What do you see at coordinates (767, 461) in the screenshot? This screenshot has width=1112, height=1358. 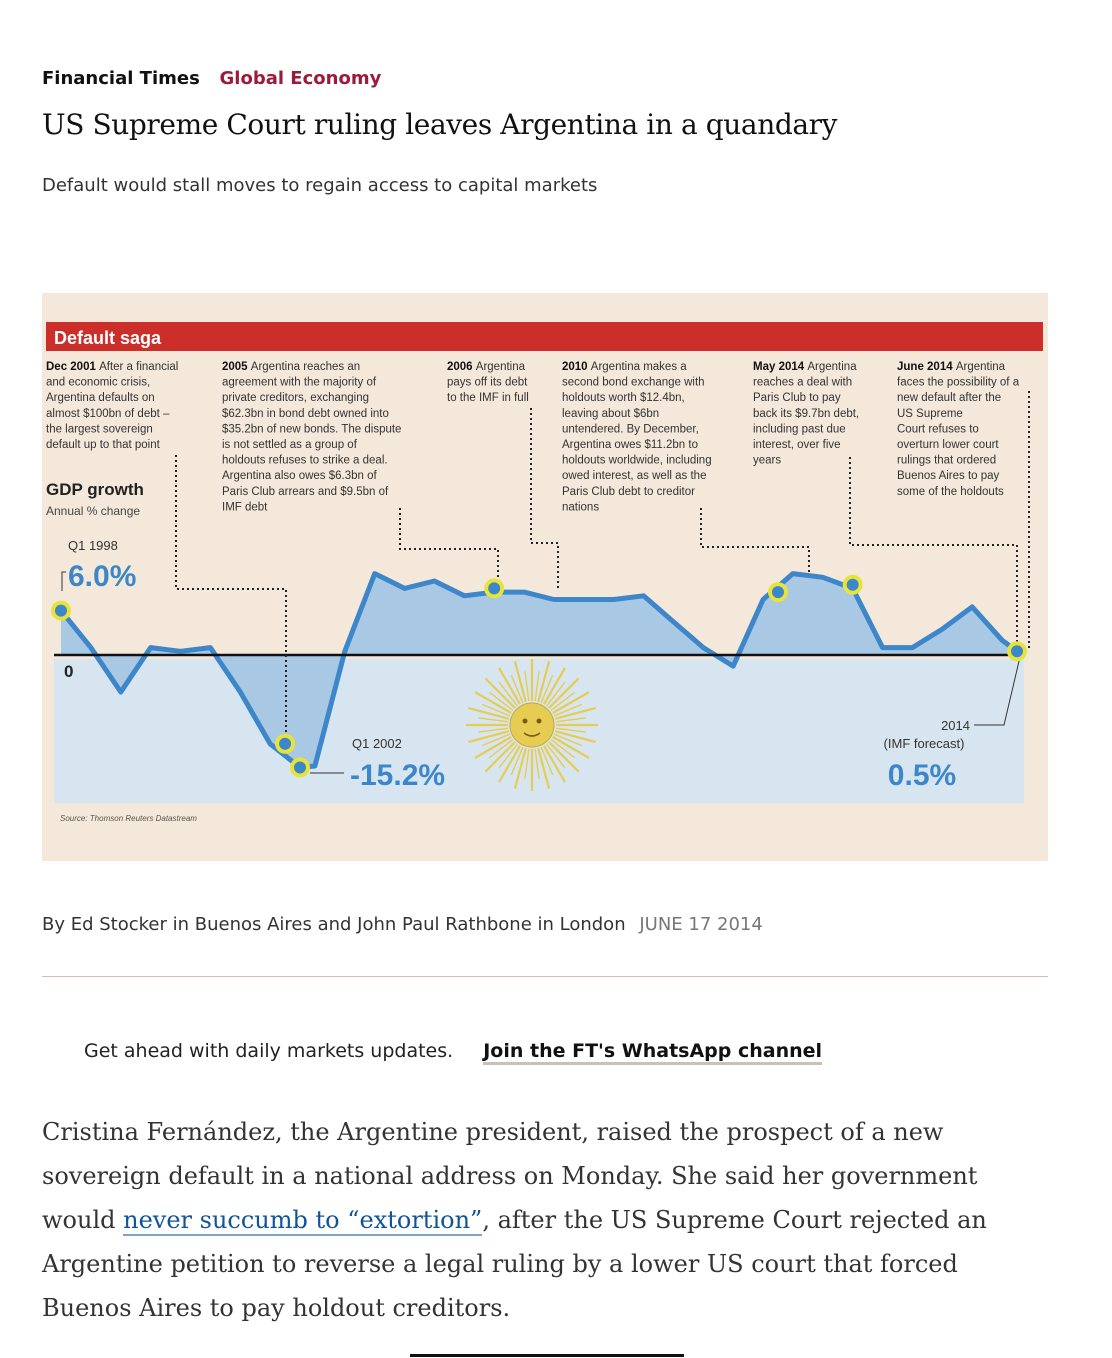 I see `event-text-line: years` at bounding box center [767, 461].